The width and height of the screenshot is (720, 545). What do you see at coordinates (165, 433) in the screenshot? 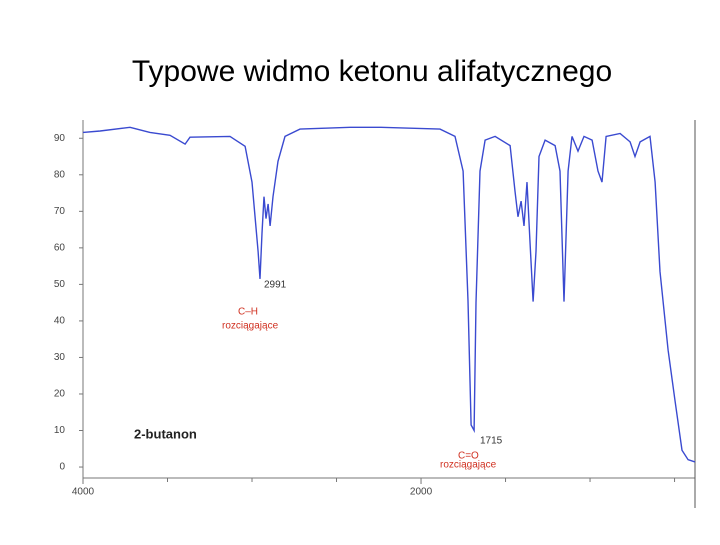
I see `legend-label: 2-butanon` at bounding box center [165, 433].